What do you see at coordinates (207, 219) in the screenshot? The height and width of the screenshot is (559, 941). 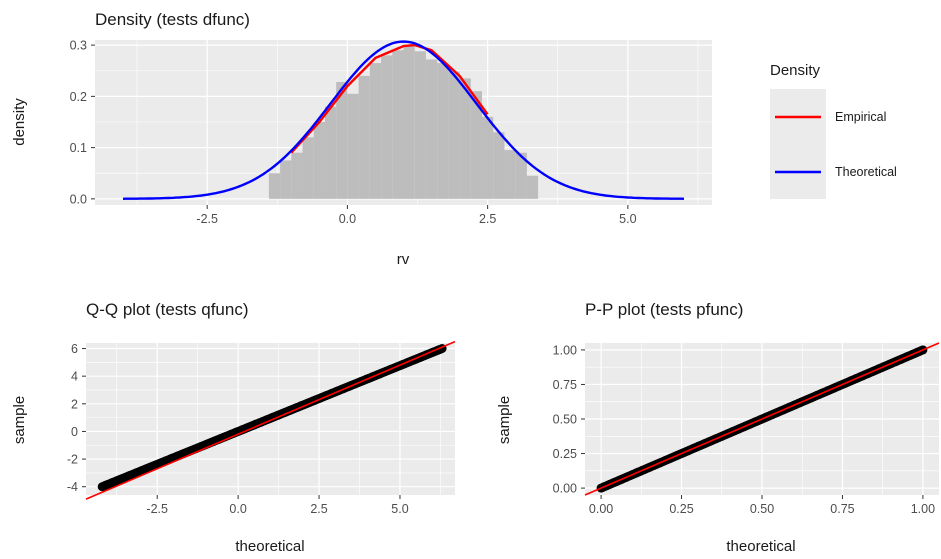 I see `density-x-tick-label: -2.5` at bounding box center [207, 219].